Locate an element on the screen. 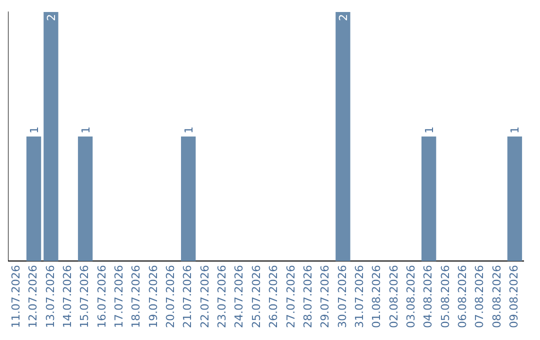 The height and width of the screenshot is (340, 540). x-tick-label: 18.07.2026 is located at coordinates (136, 296).